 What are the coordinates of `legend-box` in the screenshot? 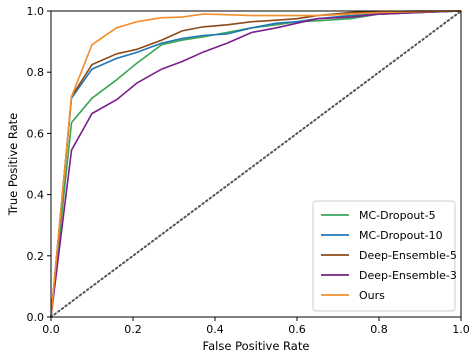 It's located at (384, 256).